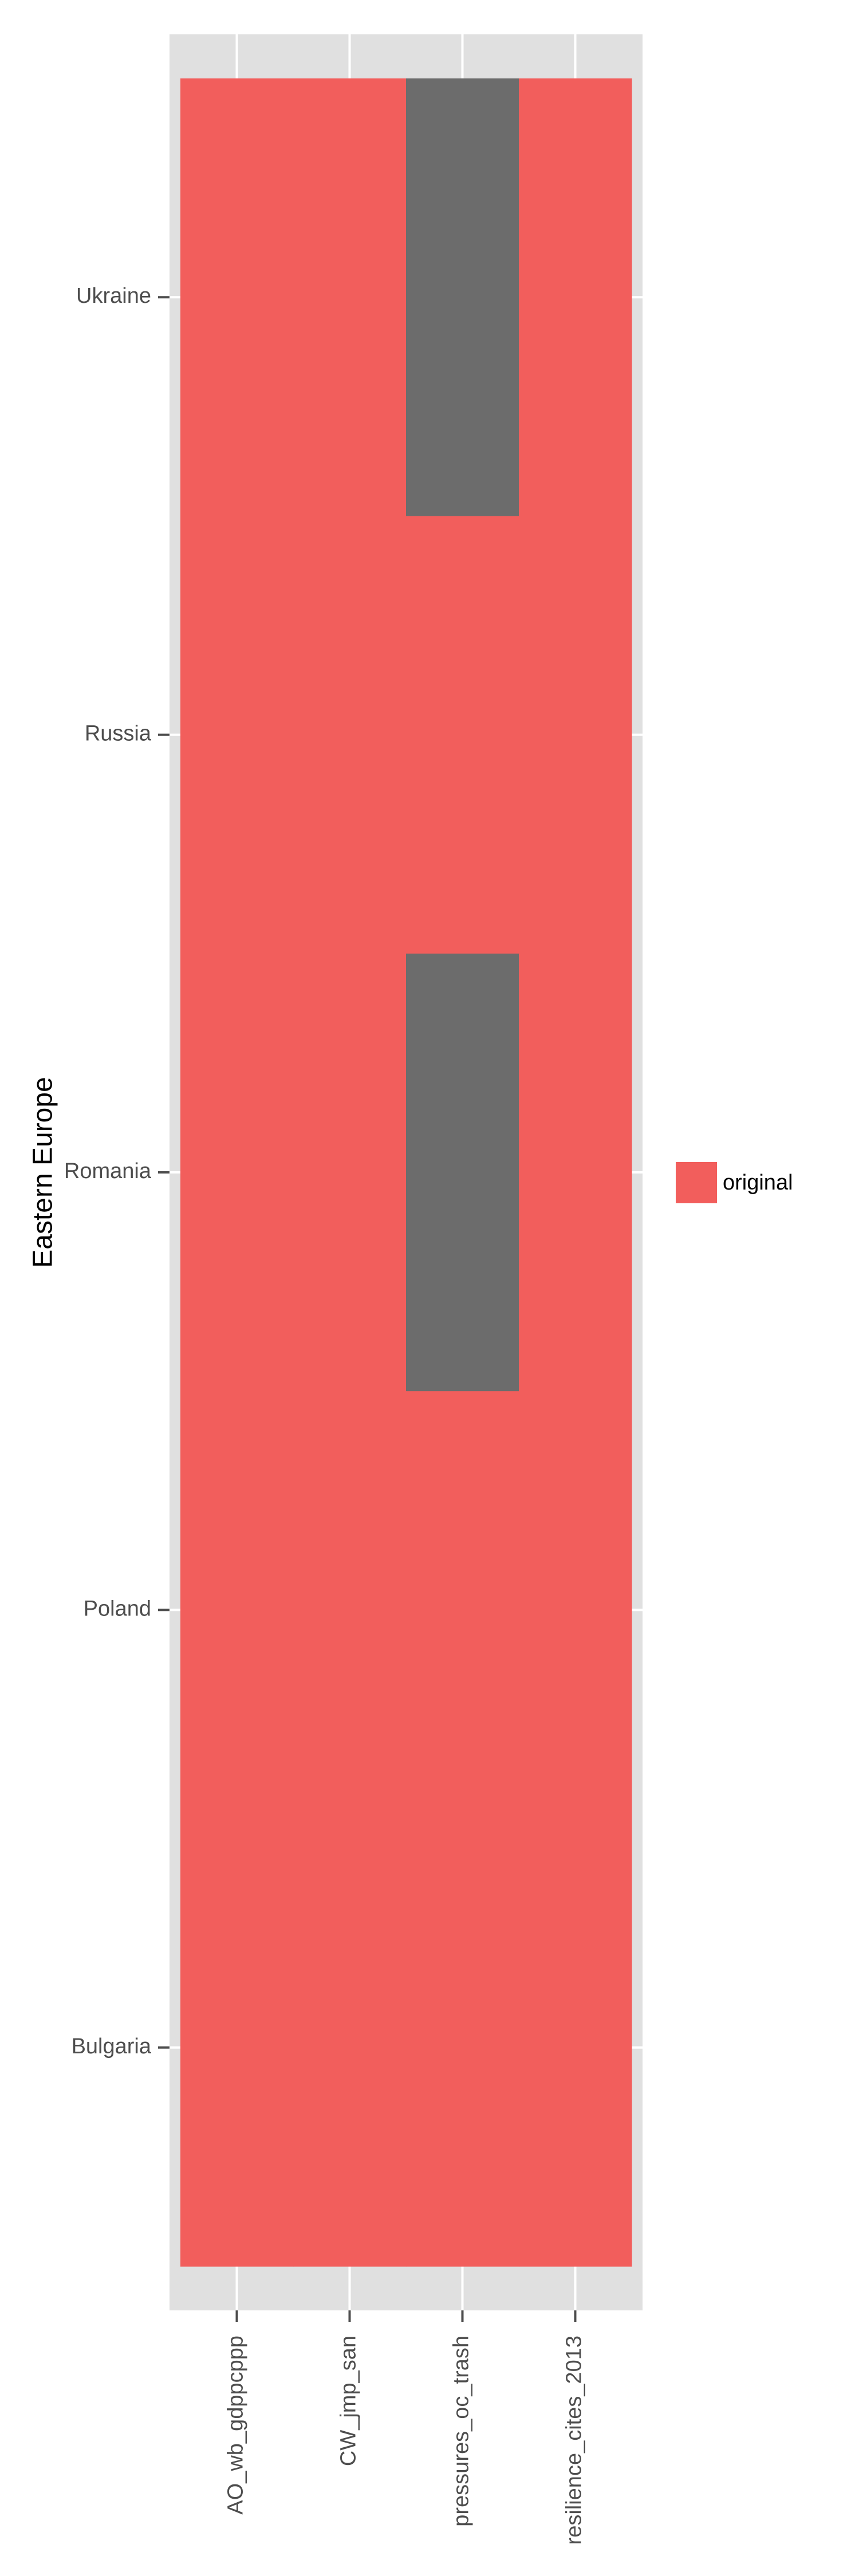 The height and width of the screenshot is (2576, 859). Describe the element at coordinates (236, 2425) in the screenshot. I see `x-tick-label: AO_wb_gdppcppp` at that location.